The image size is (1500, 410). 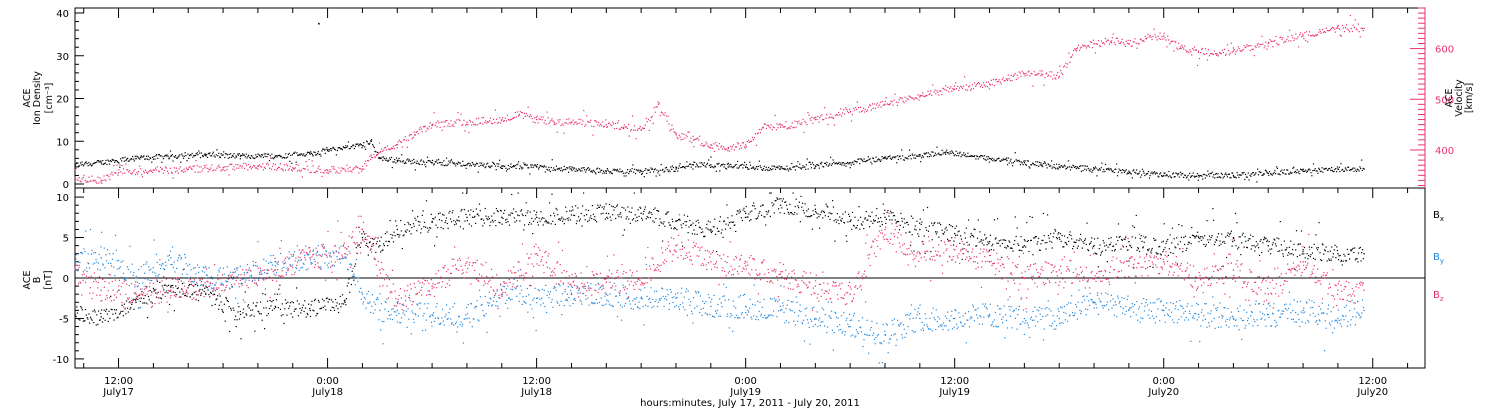 I want to click on density-tick-label: 30, so click(x=62, y=57).